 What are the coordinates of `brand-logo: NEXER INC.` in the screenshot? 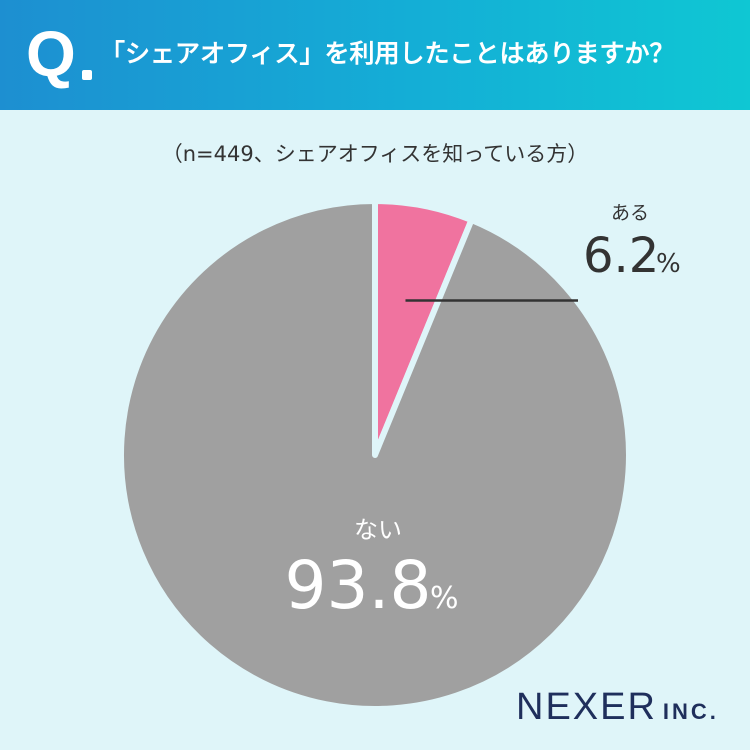 It's located at (617, 707).